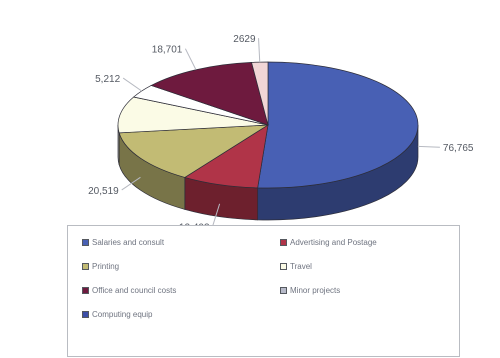  I want to click on data-label-6: 2629, so click(244, 39).